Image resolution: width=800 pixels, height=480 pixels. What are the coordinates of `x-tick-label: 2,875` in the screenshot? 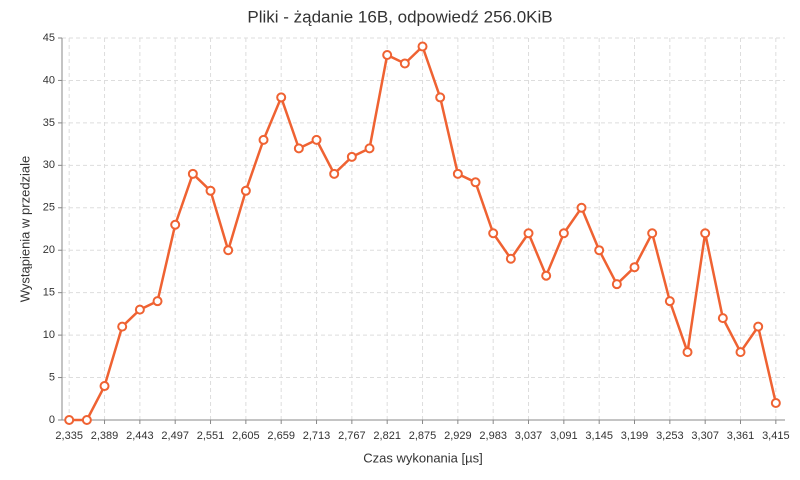 It's located at (423, 436).